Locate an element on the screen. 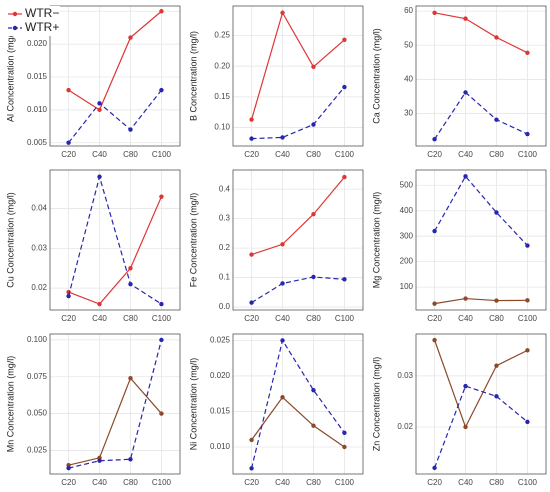 This screenshot has height=492, width=550. y-tick-label: 0.25 is located at coordinates (222, 35).